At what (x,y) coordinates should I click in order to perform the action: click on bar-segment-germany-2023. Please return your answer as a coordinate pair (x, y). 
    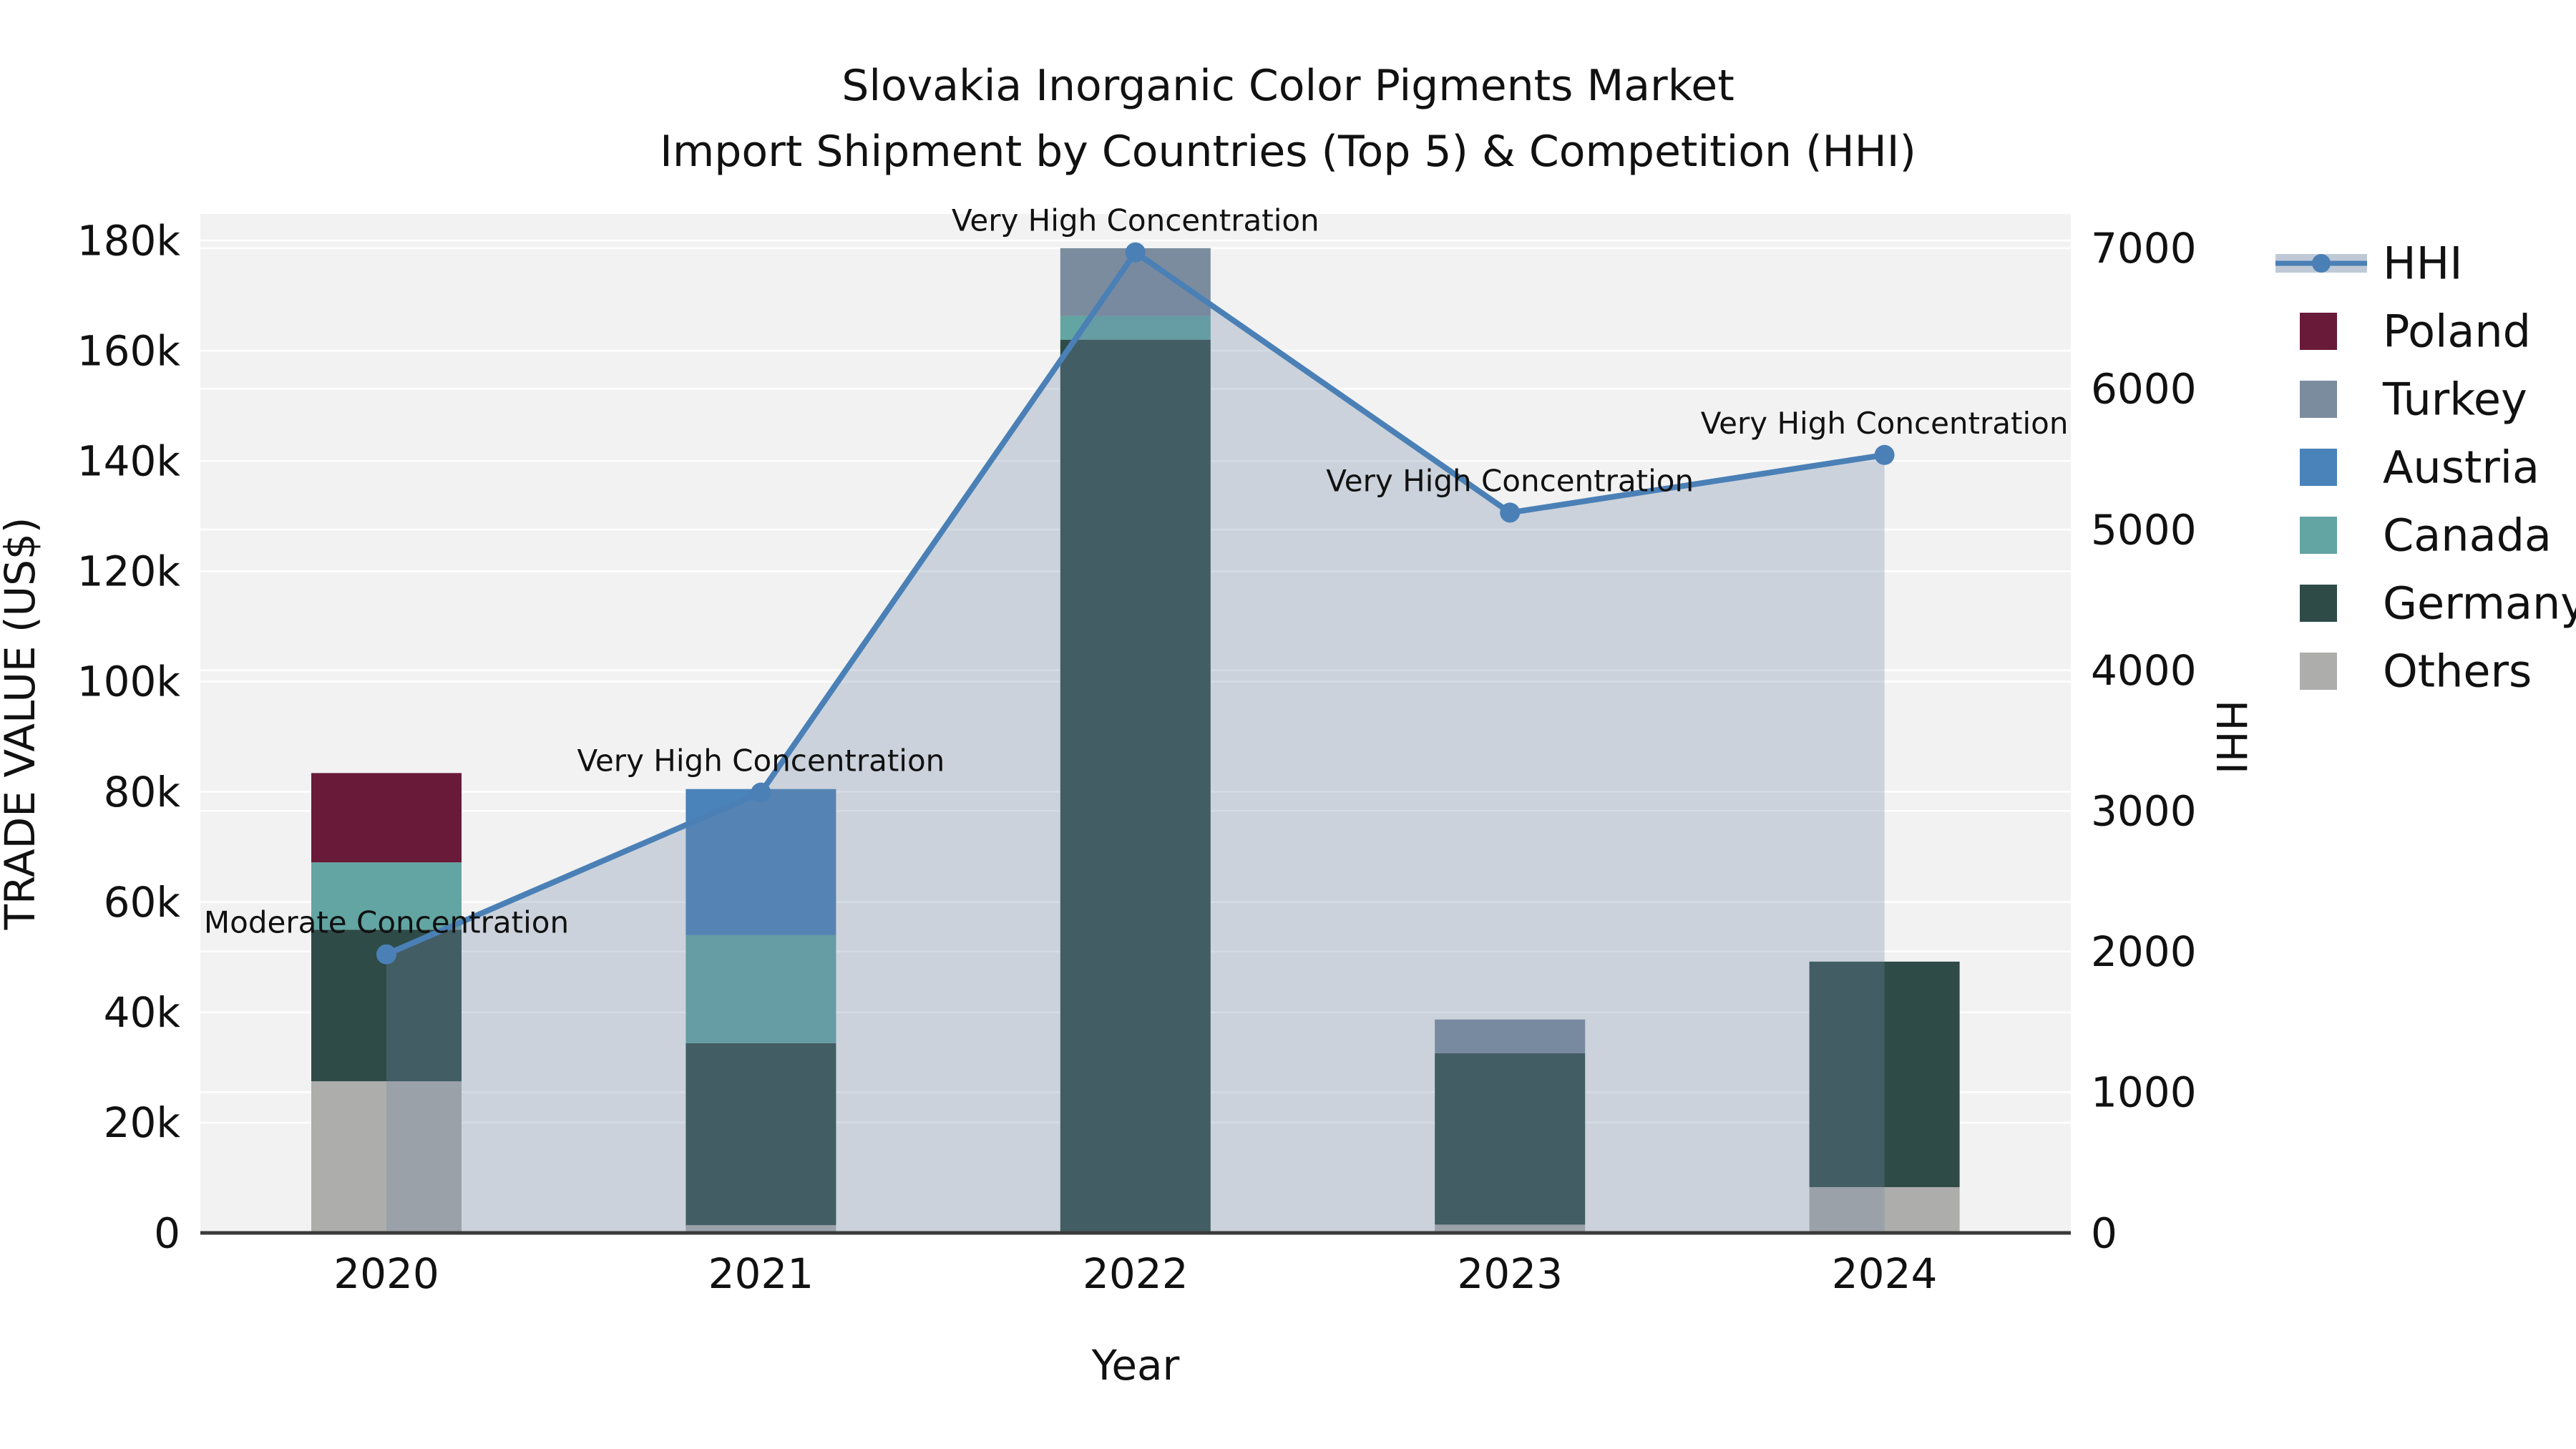
    Looking at the image, I should click on (1510, 1139).